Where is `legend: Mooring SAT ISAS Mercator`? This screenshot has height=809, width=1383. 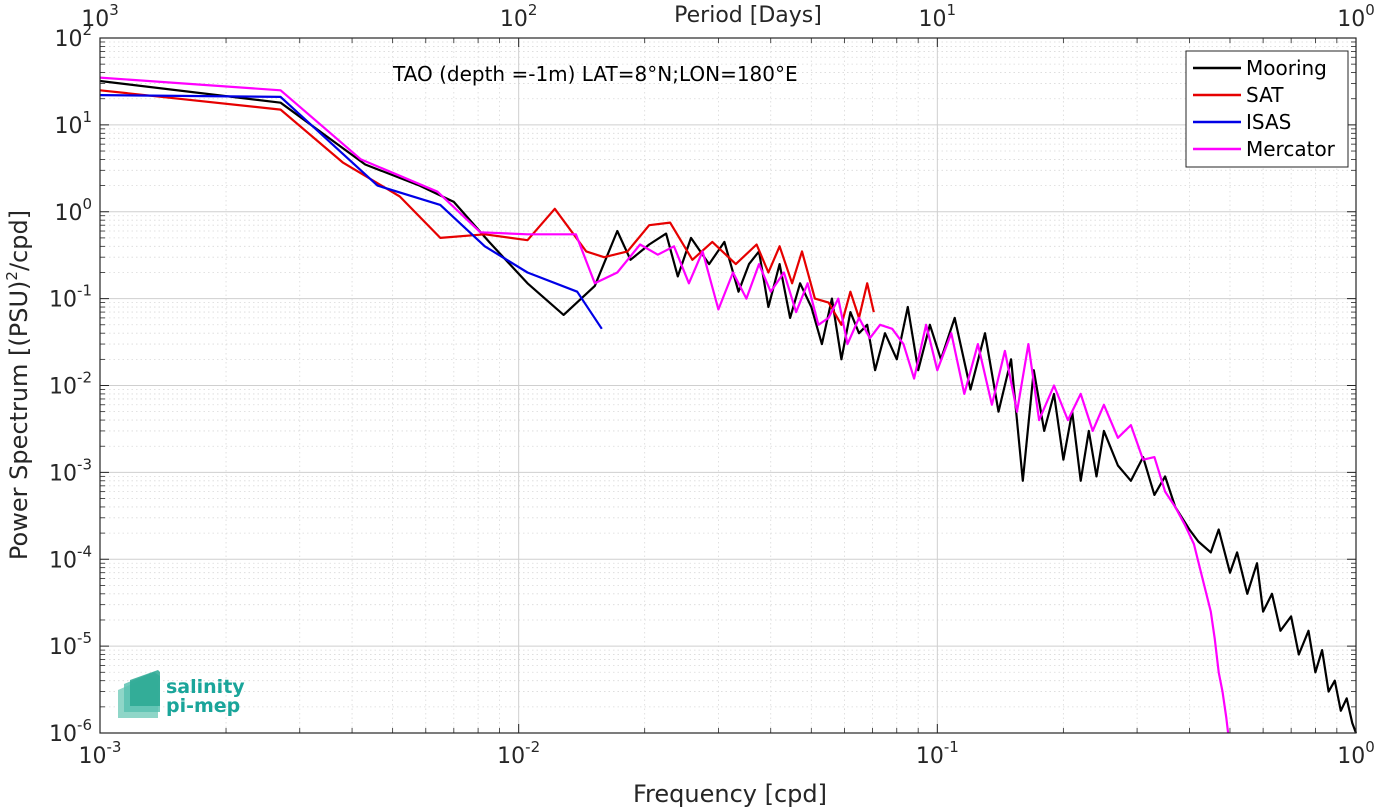
legend: Mooring SAT ISAS Mercator is located at coordinates (1267, 109).